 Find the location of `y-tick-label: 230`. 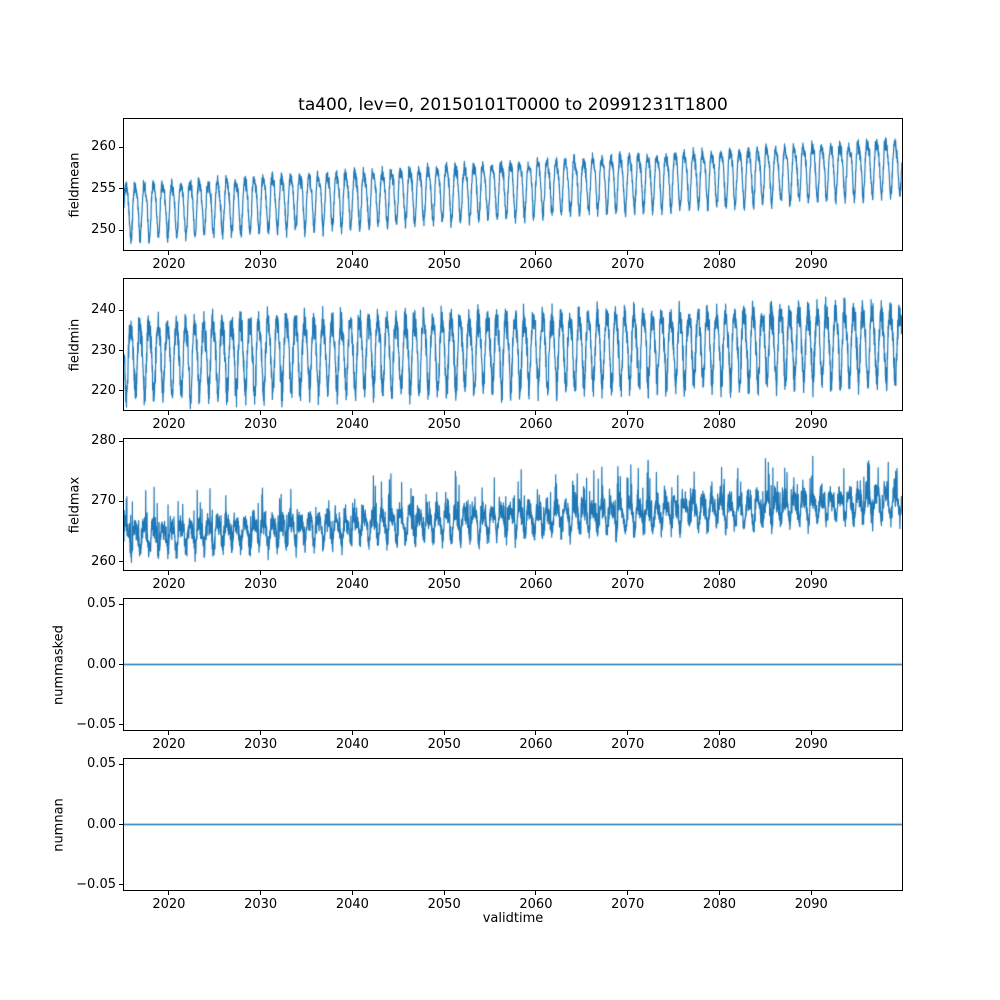

y-tick-label: 230 is located at coordinates (103, 350).